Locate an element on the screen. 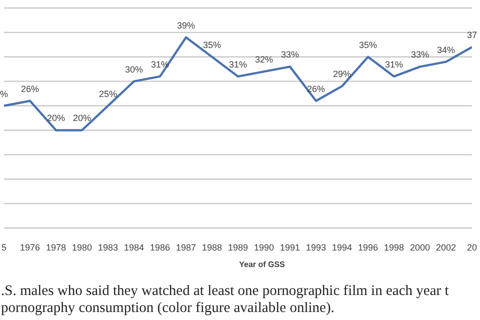 This screenshot has height=320, width=480. x-tick-label: 1986 is located at coordinates (160, 247).